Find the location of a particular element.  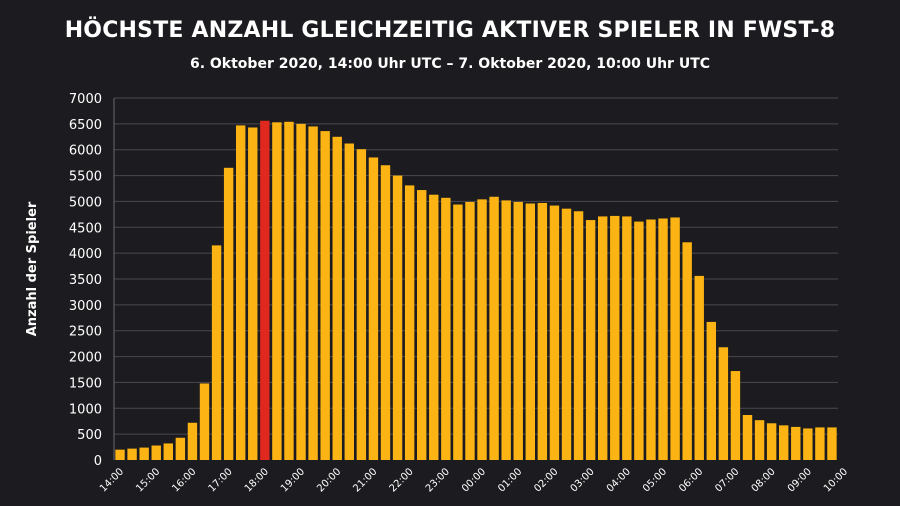

x-tick-label: 05:00 is located at coordinates (655, 480).